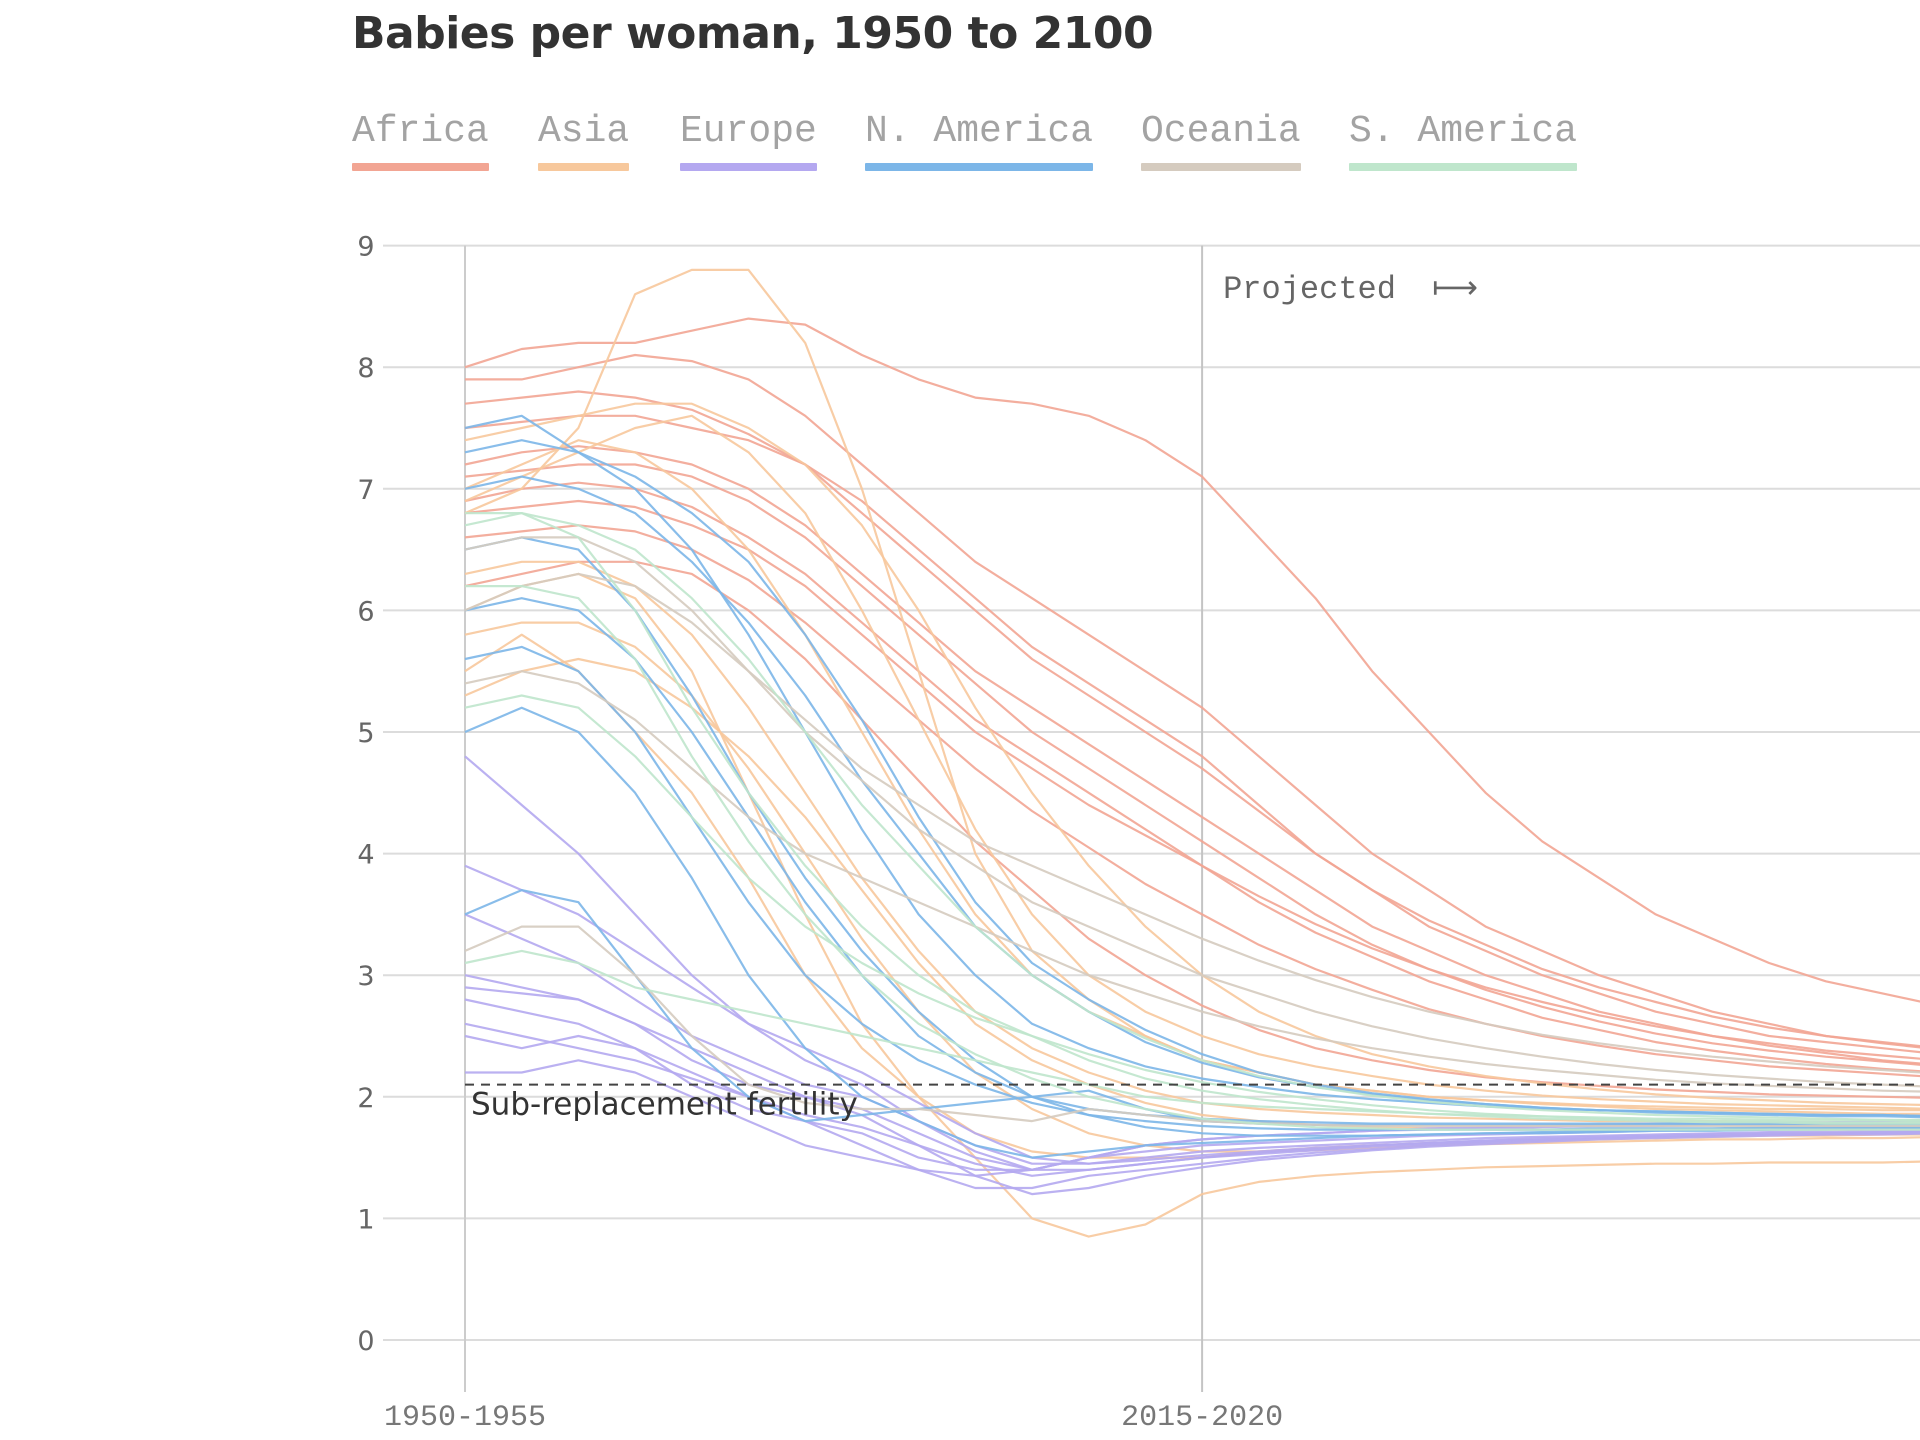 This screenshot has width=1920, height=1440. I want to click on y-tick-label: 2, so click(365, 1098).